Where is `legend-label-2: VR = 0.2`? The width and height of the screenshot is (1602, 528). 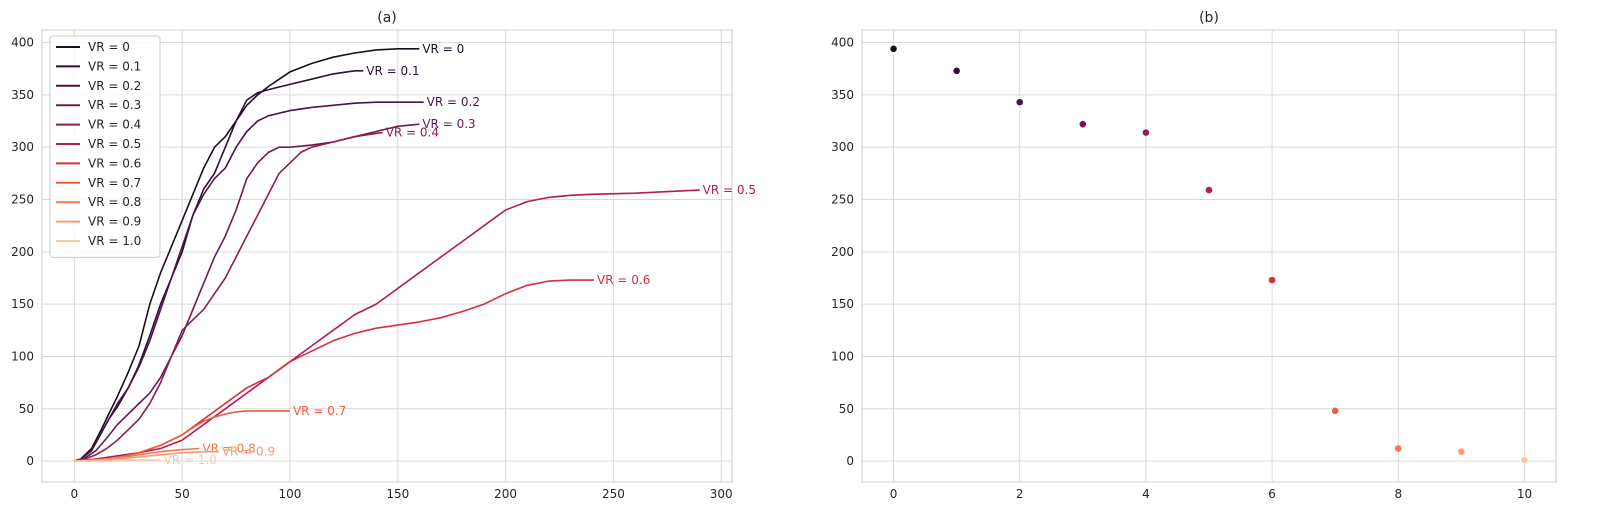 legend-label-2: VR = 0.2 is located at coordinates (114, 86).